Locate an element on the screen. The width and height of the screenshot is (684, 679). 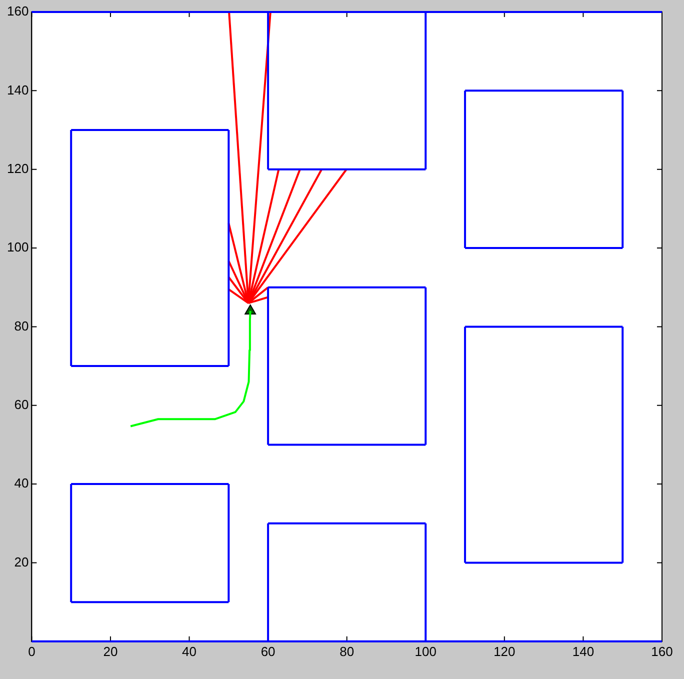
y-tick-label: 40 is located at coordinates (21, 483).